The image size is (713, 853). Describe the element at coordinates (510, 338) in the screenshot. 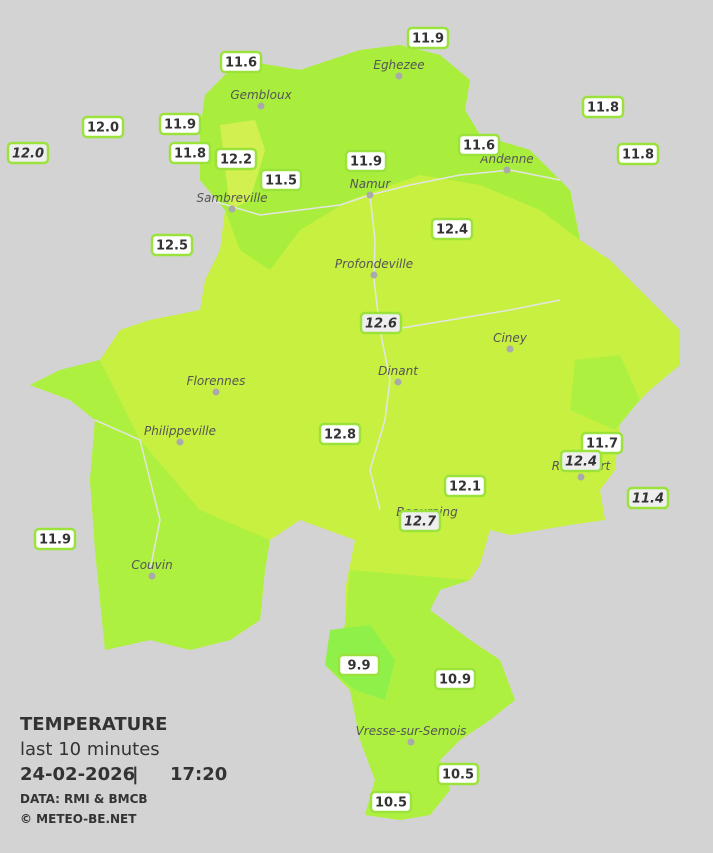

I see `place-label: Ciney` at that location.